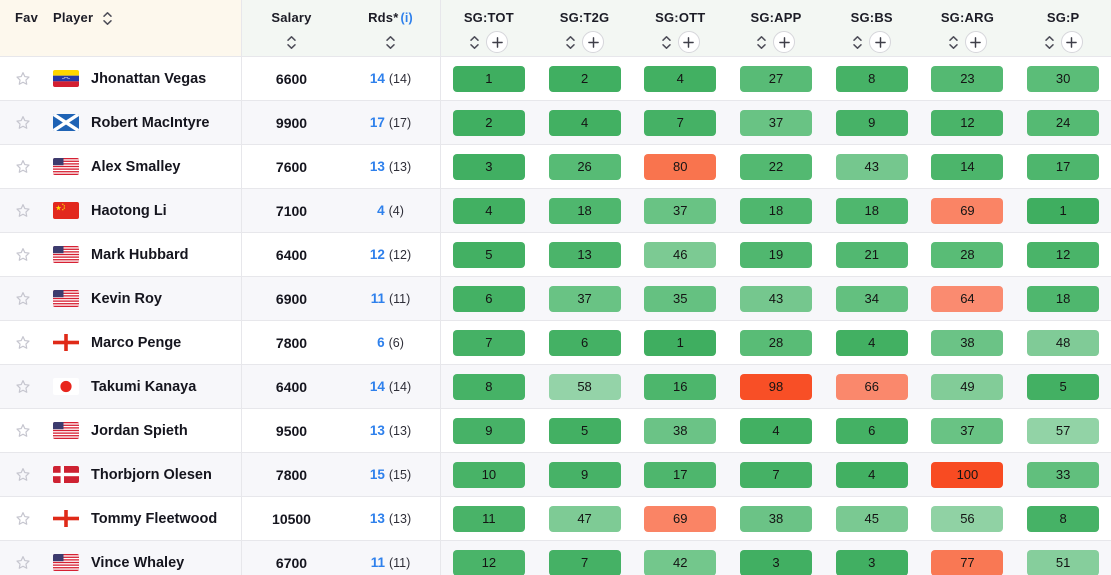 This screenshot has height=575, width=1111. I want to click on sg-cell: 69, so click(968, 210).